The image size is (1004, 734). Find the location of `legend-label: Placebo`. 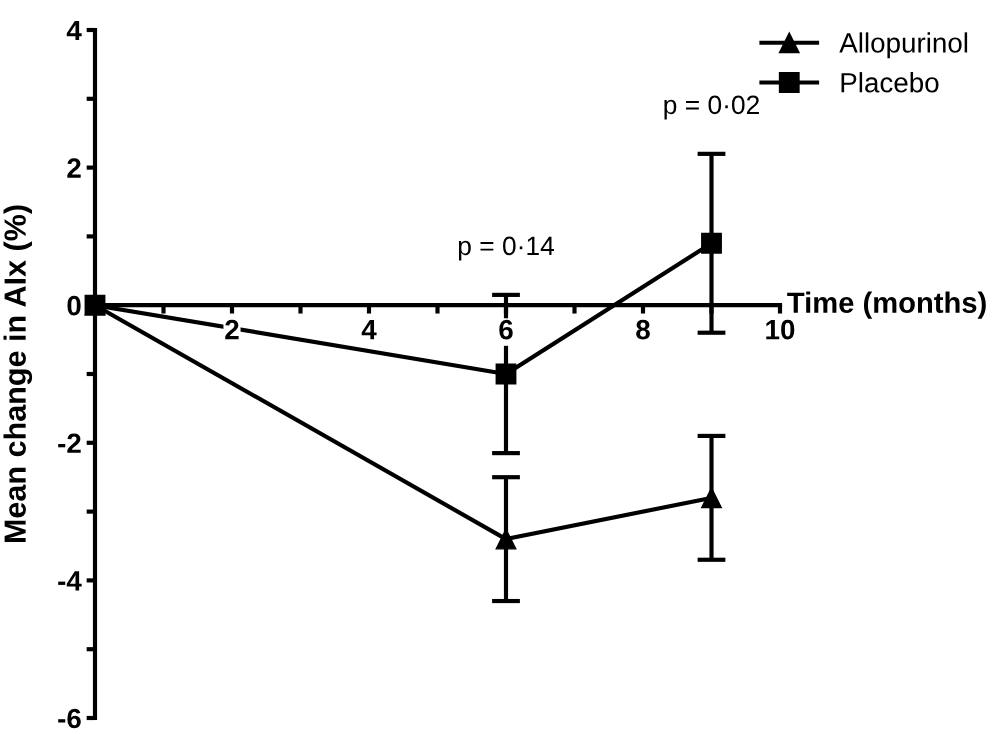

legend-label: Placebo is located at coordinates (890, 82).